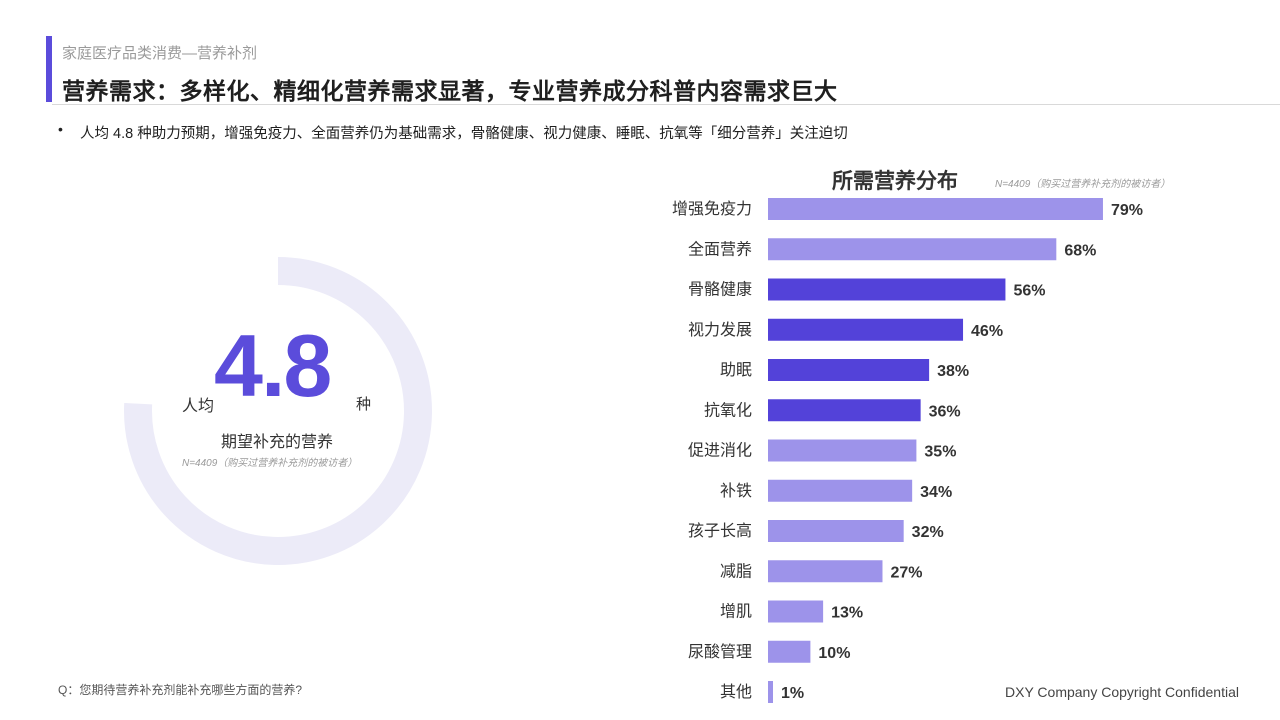  What do you see at coordinates (450, 91) in the screenshot?
I see `page-title: 营养需求：多样化、精细化营养需求显著，专业营养成分科普内容需求巨大` at bounding box center [450, 91].